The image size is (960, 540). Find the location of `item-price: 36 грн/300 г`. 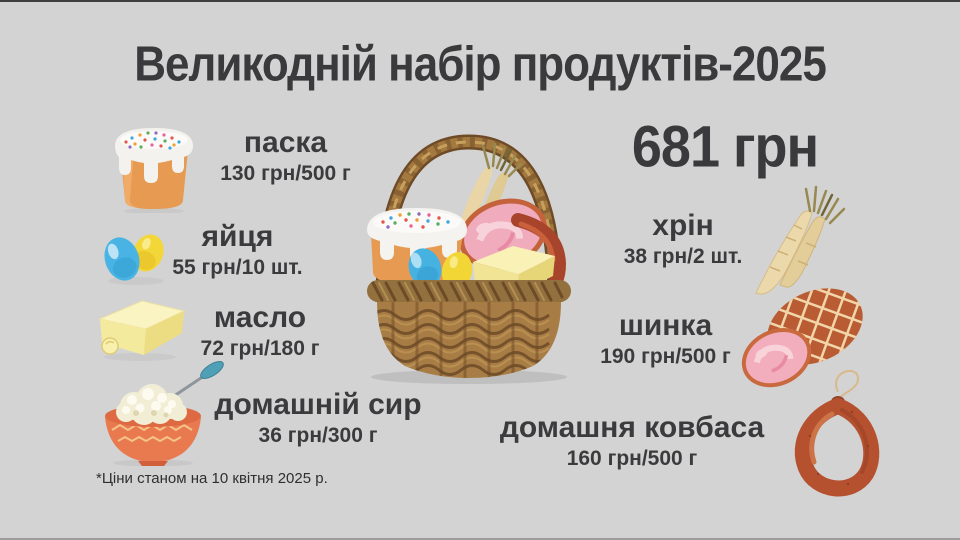

item-price: 36 грн/300 г is located at coordinates (318, 435).